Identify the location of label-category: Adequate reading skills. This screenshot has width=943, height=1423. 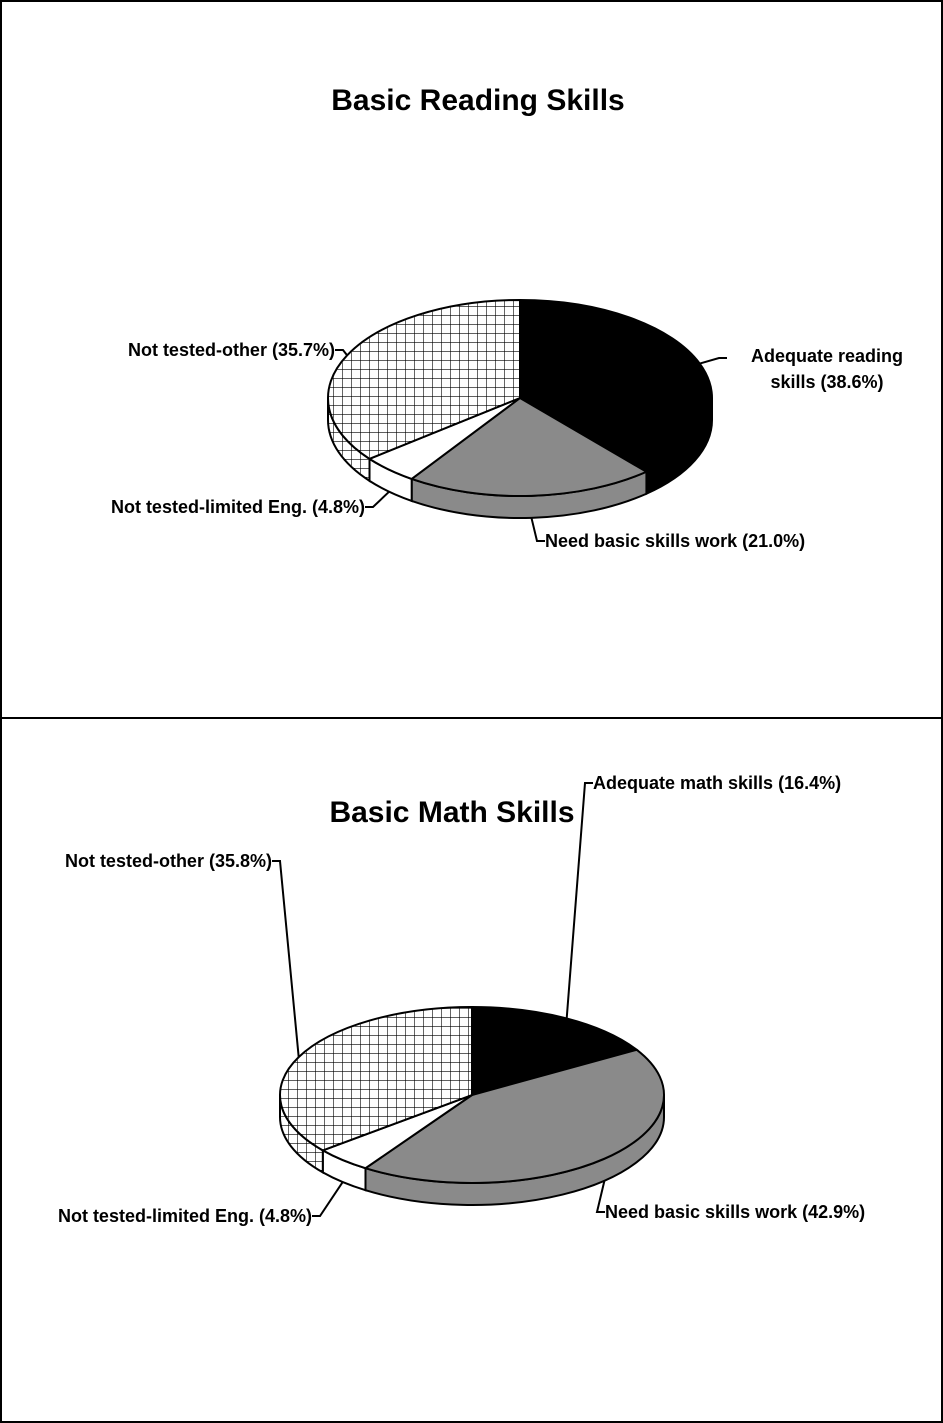
(827, 369).